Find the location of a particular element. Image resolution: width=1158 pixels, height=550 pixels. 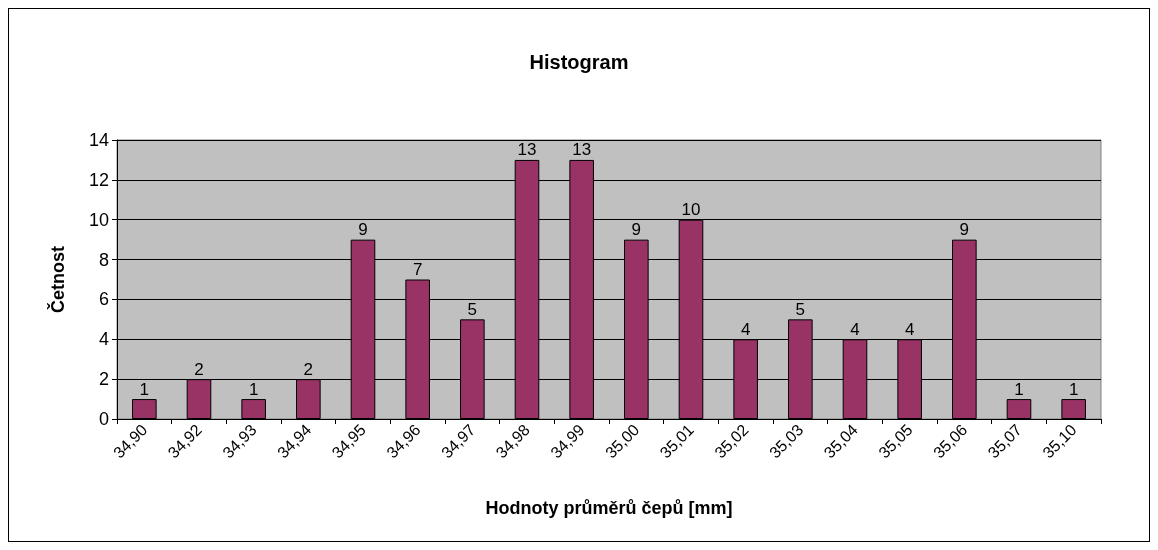

y-tick-label: 0 is located at coordinates (103, 419).